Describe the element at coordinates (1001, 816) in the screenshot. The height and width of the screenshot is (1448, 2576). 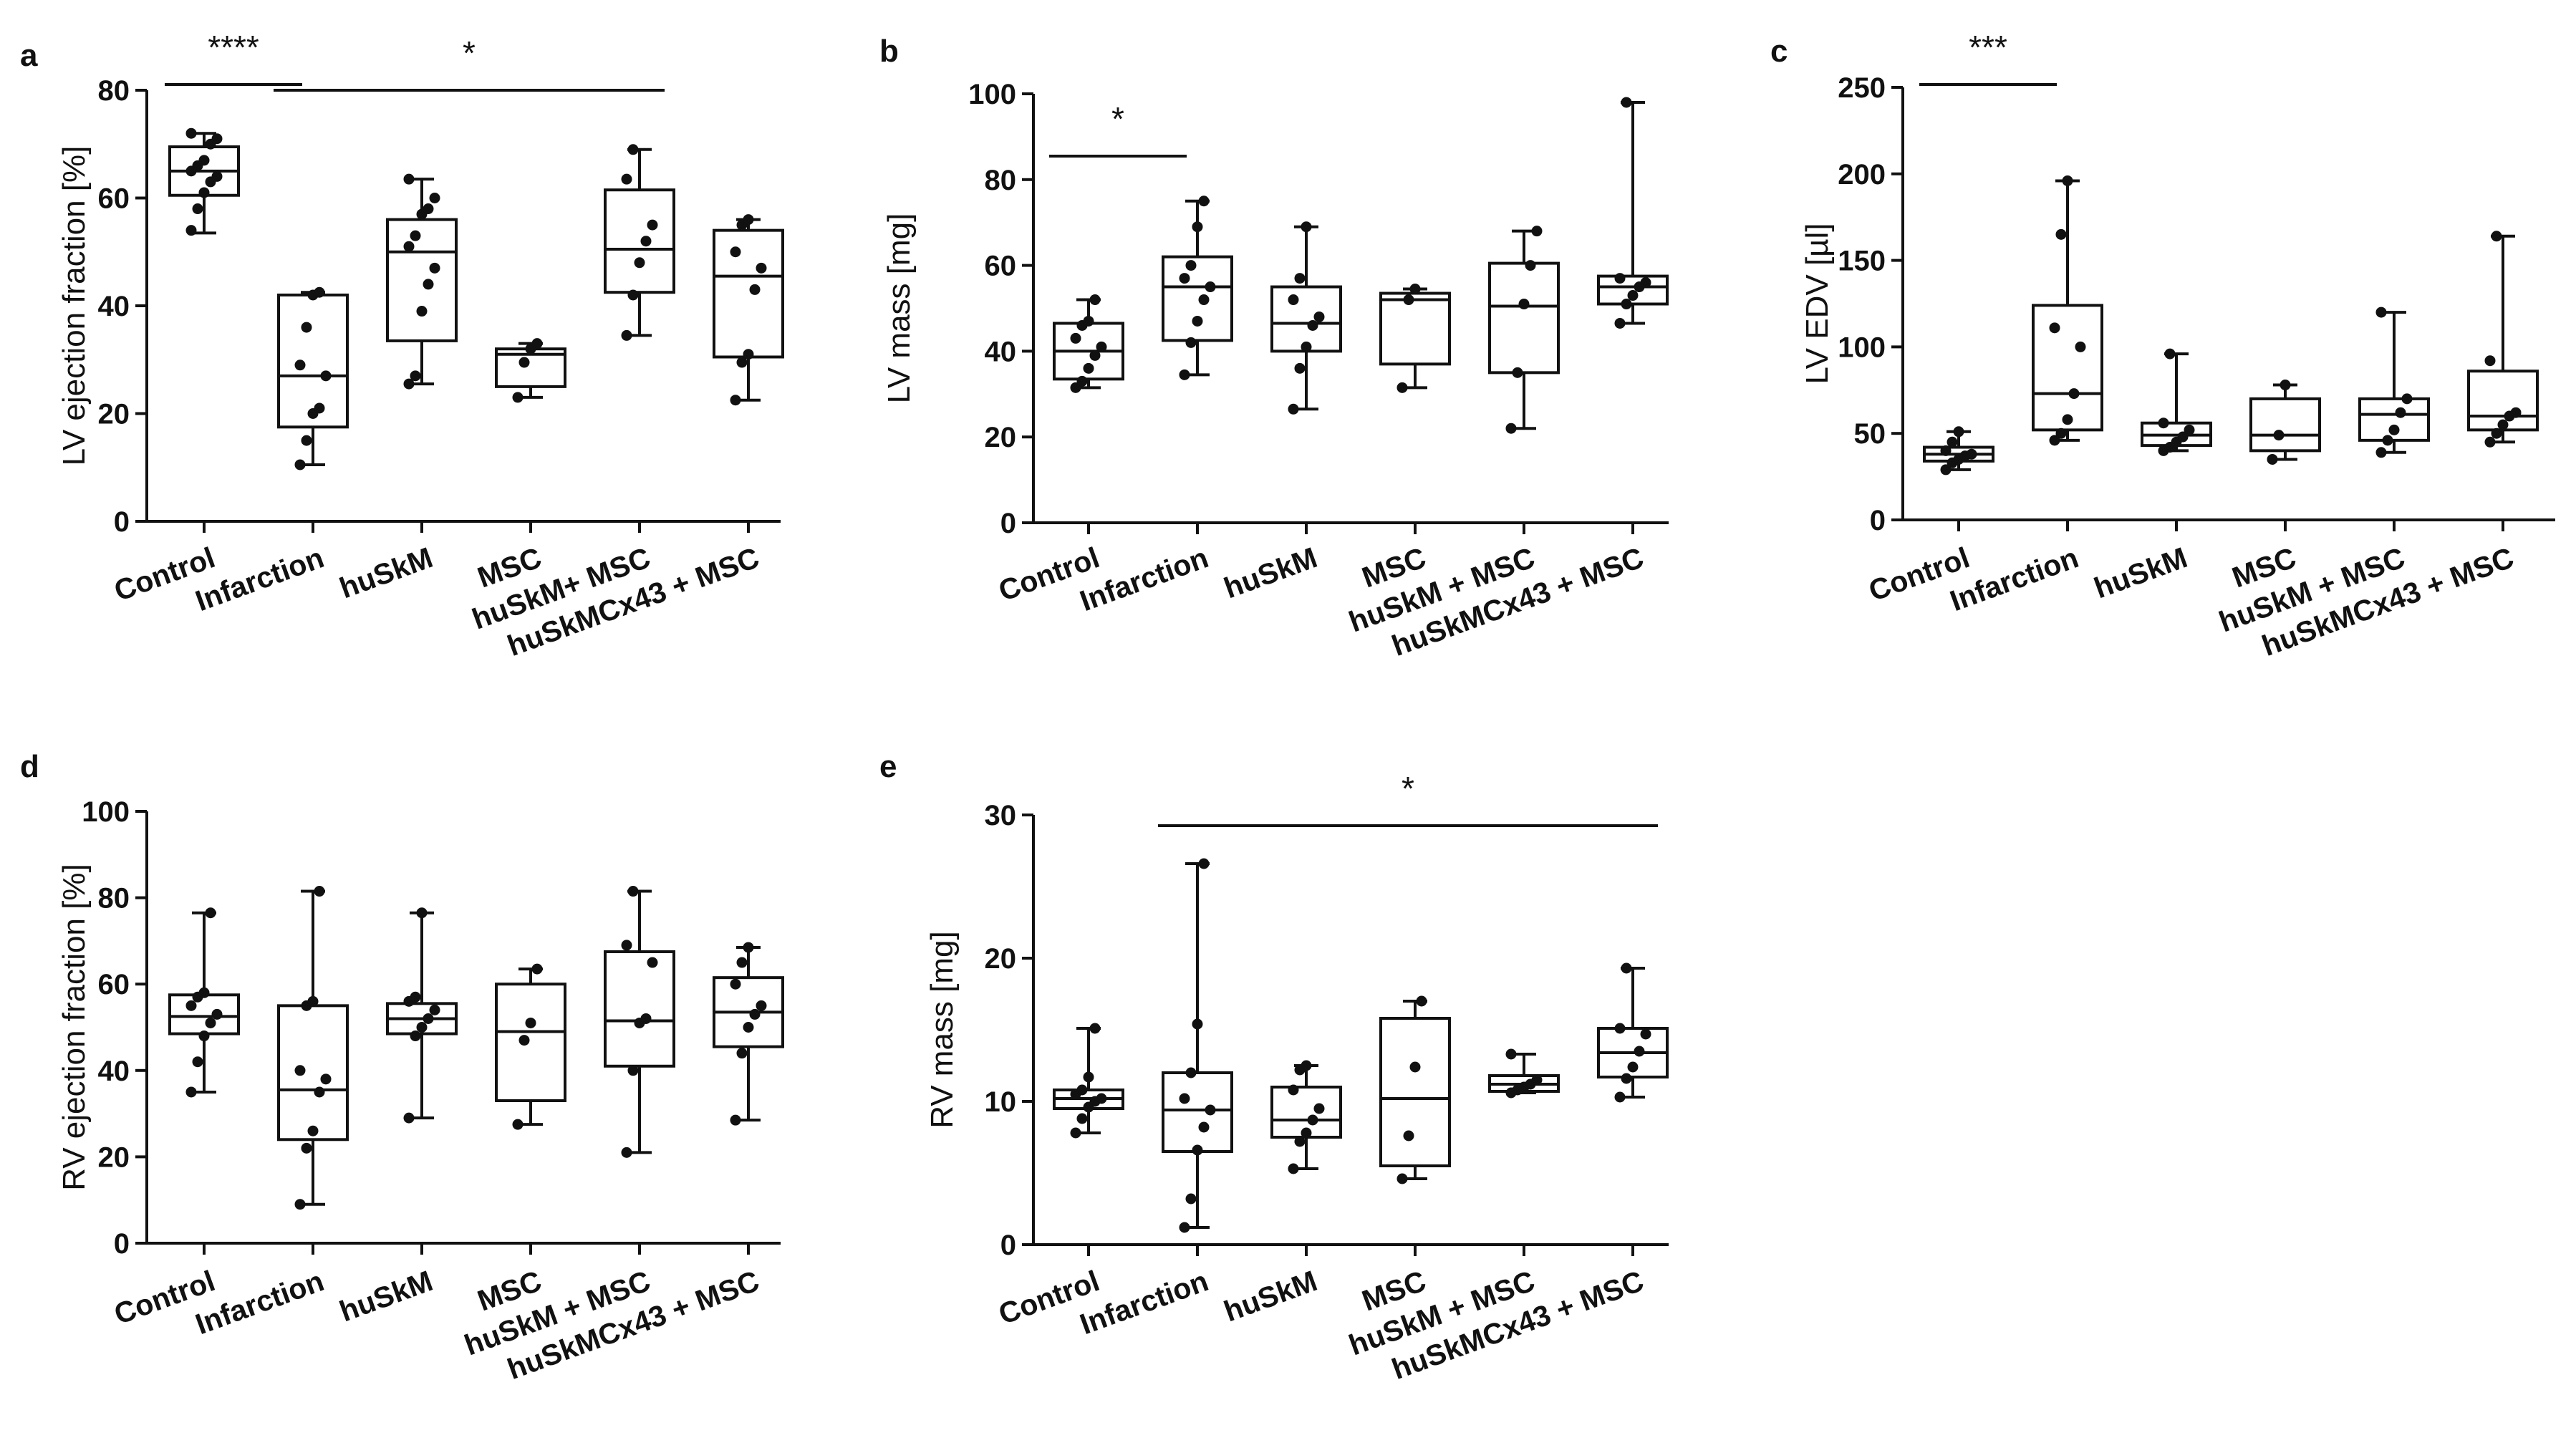
I see `y-tick-label: 30` at that location.